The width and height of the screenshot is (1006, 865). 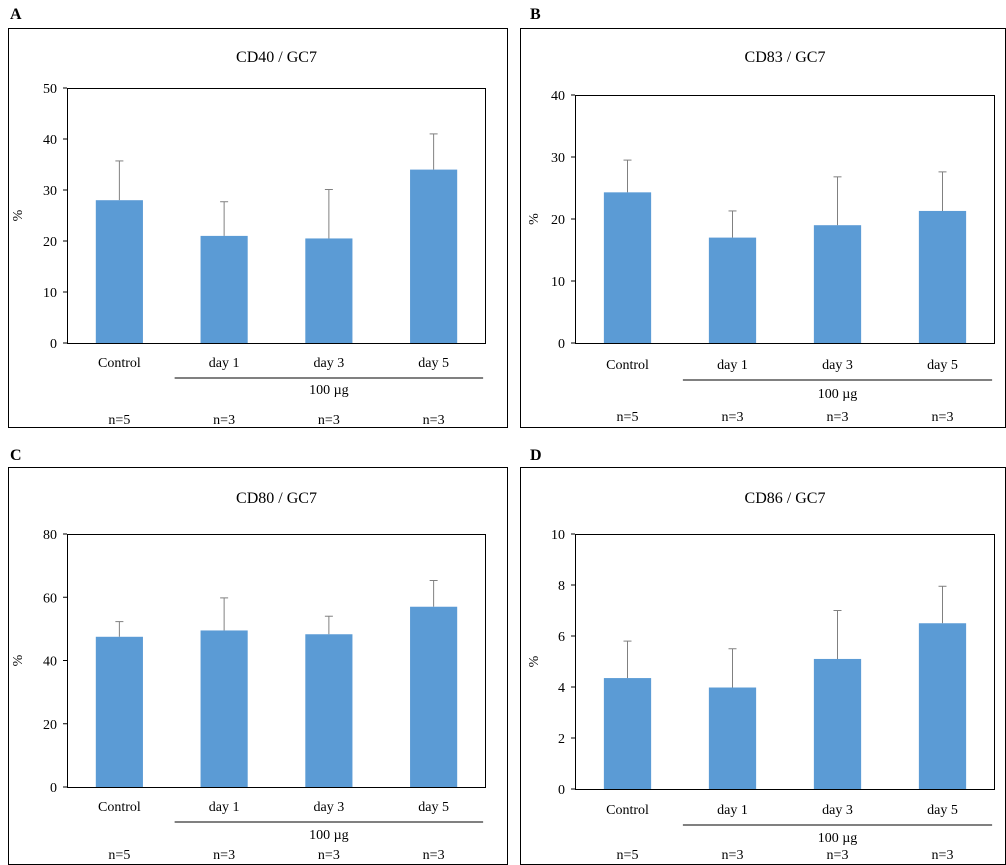 What do you see at coordinates (434, 420) in the screenshot?
I see `n-label-a-day-5: n=3` at bounding box center [434, 420].